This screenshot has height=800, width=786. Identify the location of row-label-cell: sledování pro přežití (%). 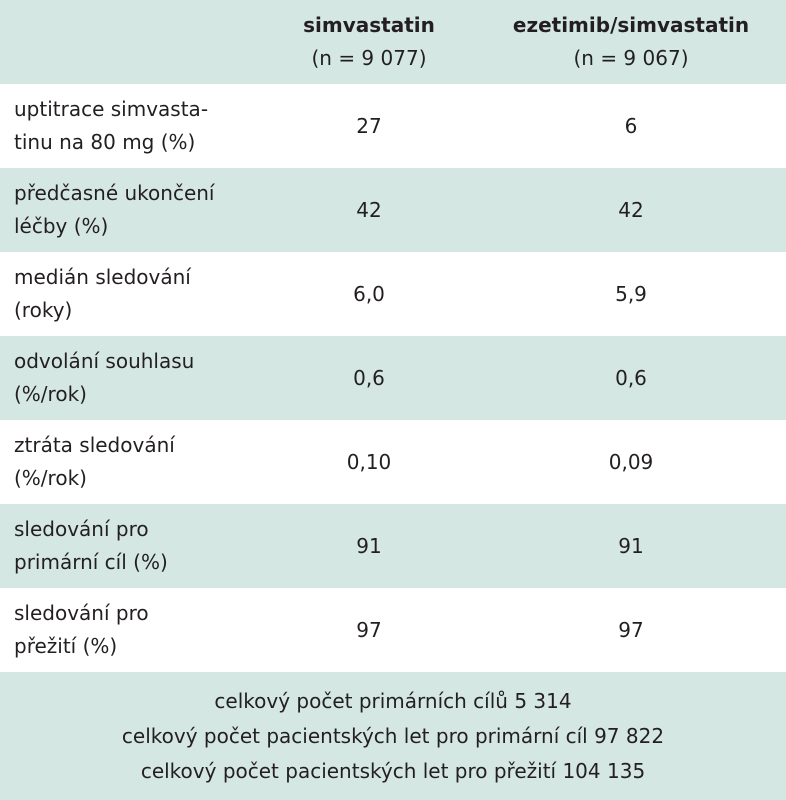
(131, 630).